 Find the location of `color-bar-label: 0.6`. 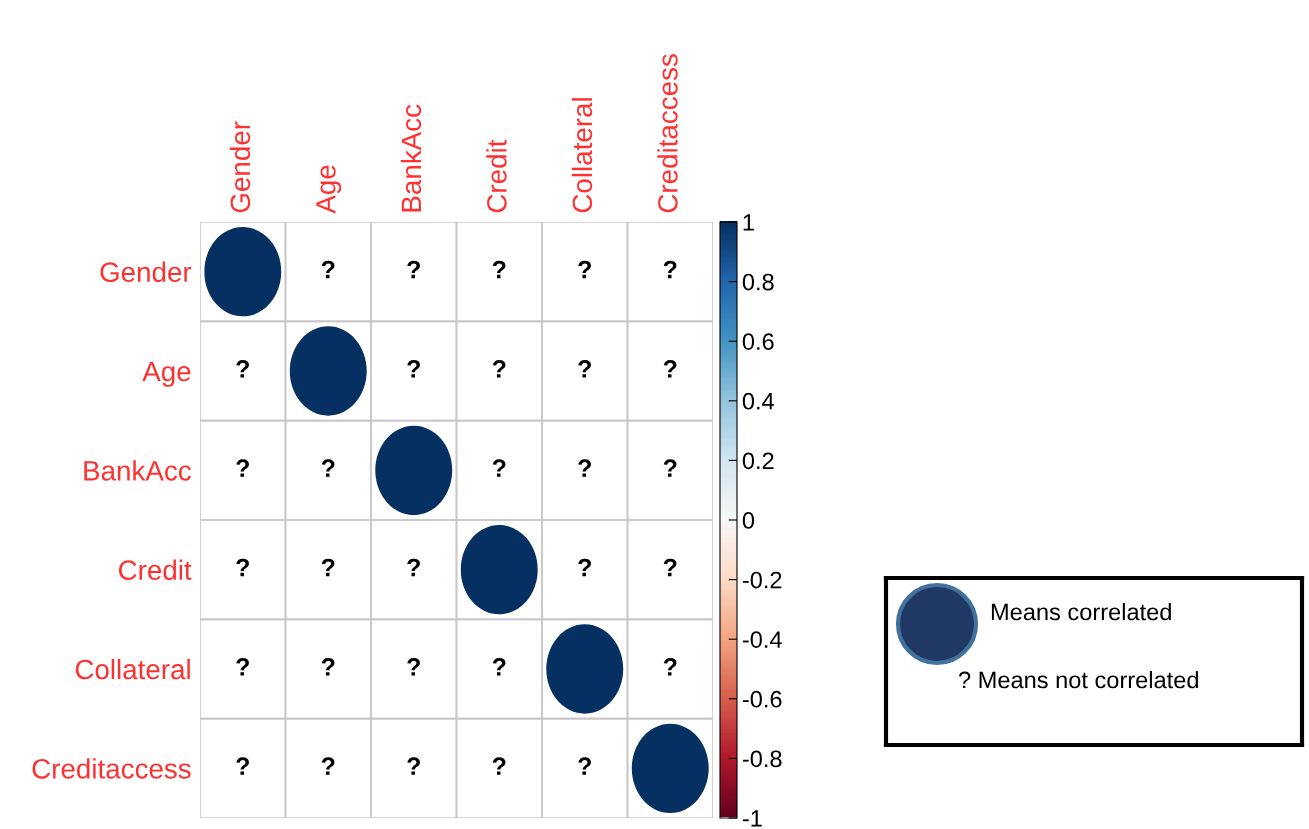

color-bar-label: 0.6 is located at coordinates (758, 341).